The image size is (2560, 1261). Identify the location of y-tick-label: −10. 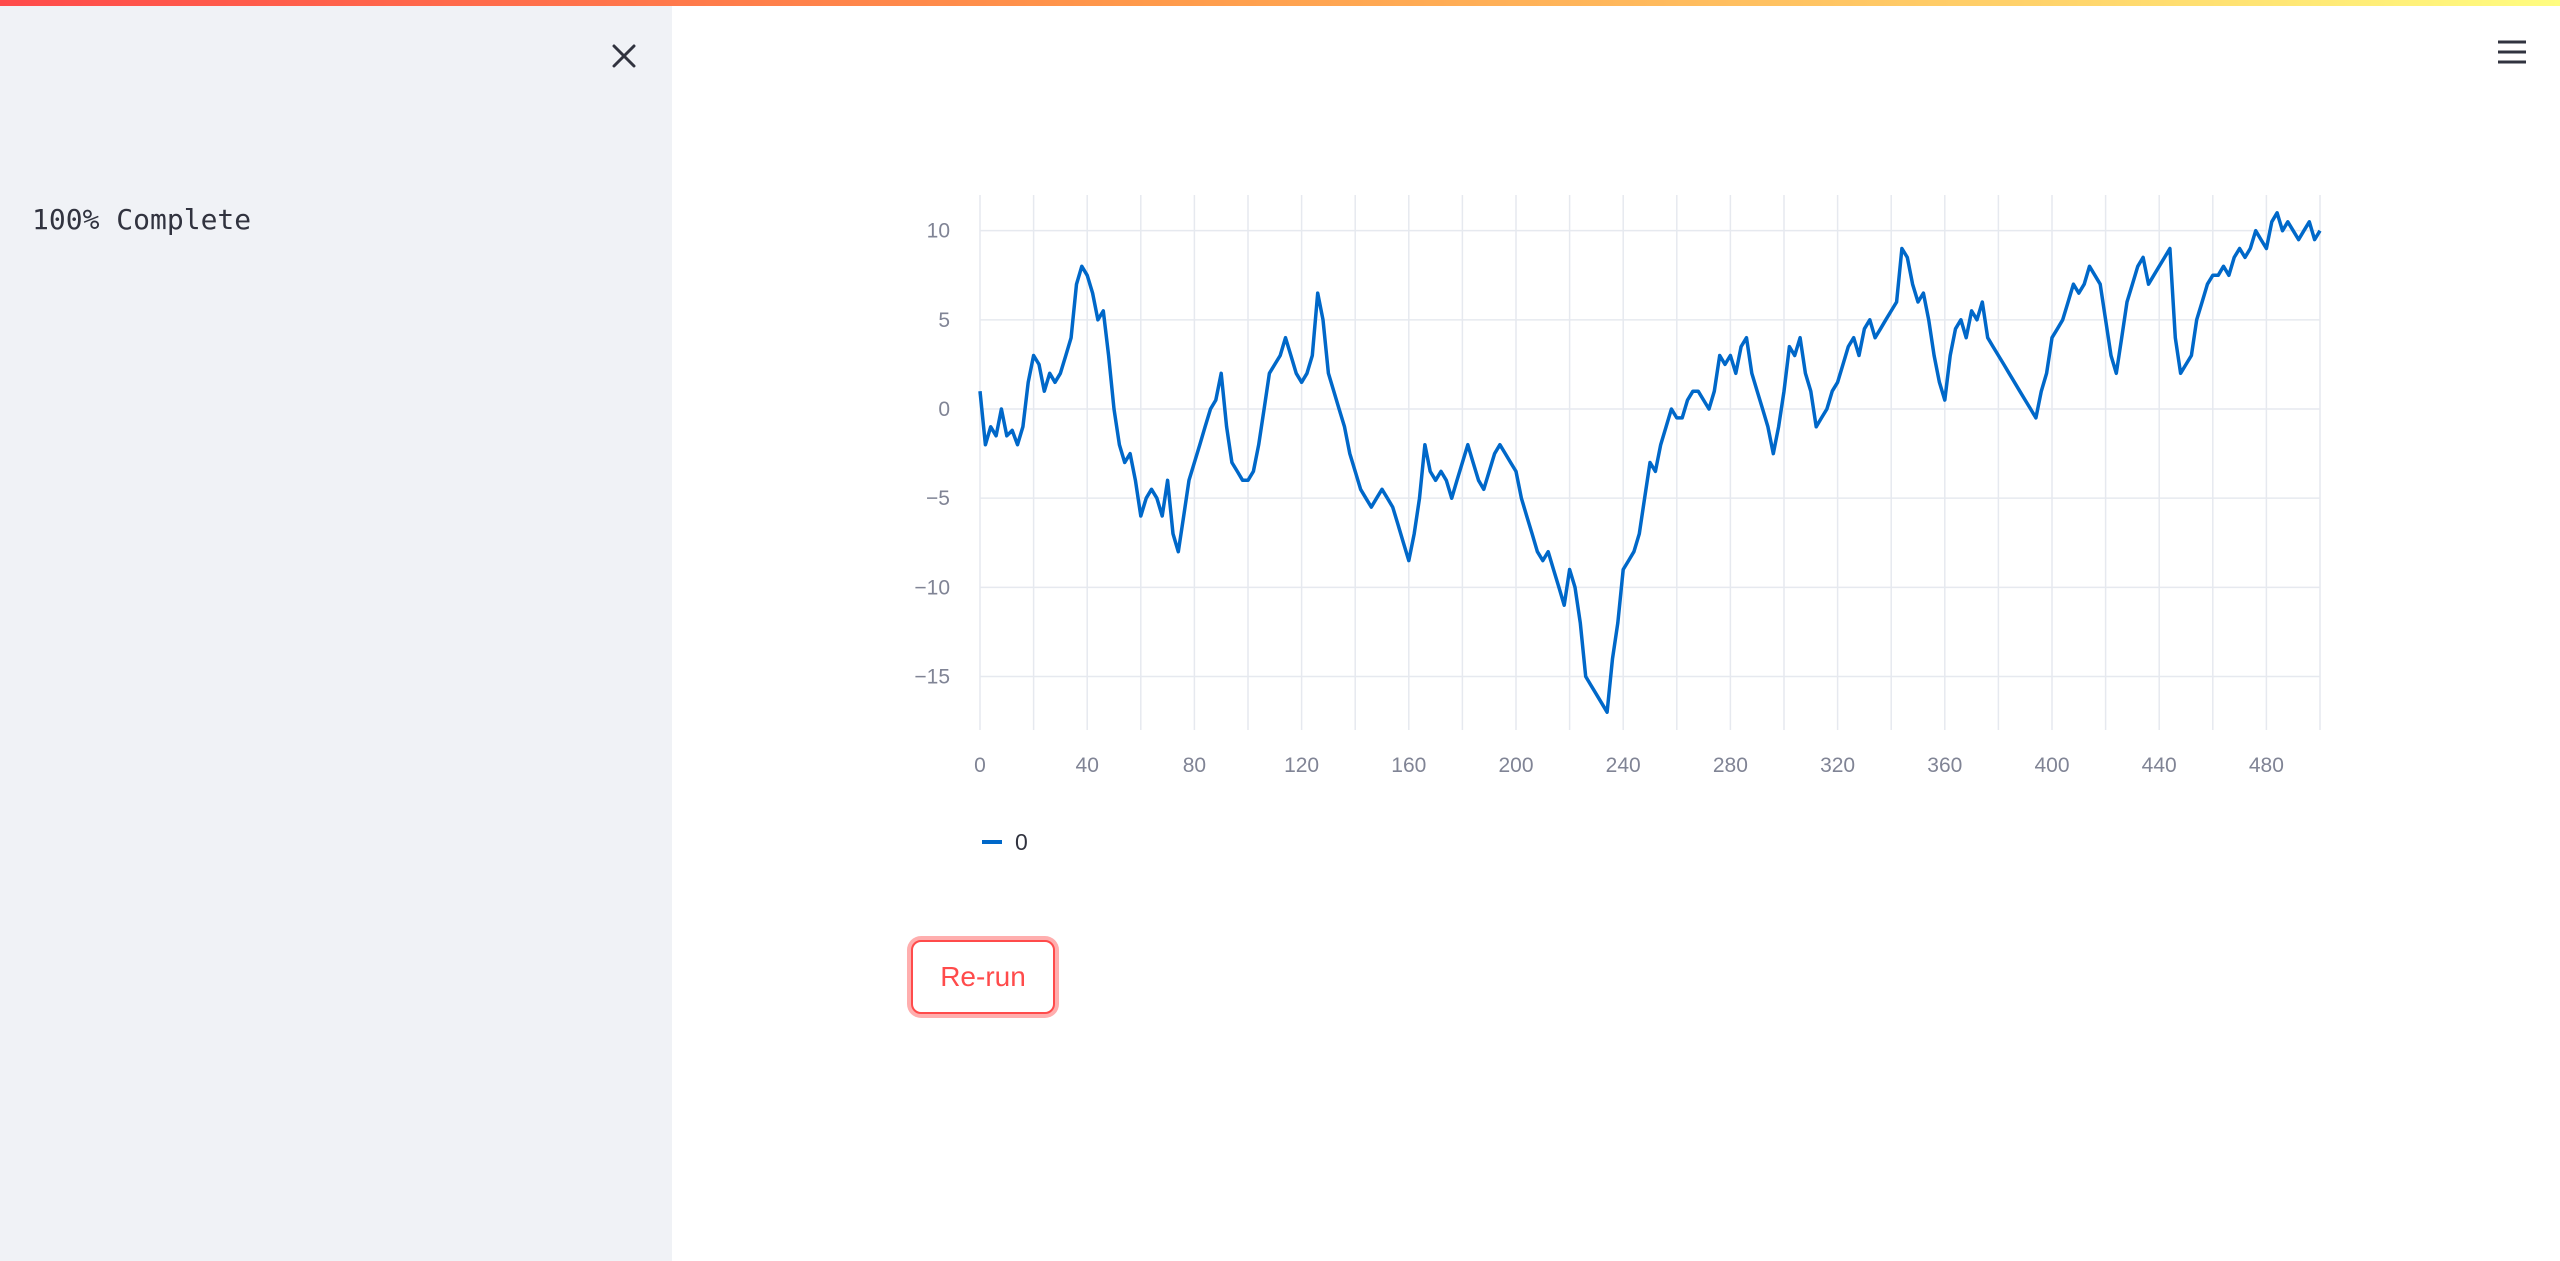
(932, 587).